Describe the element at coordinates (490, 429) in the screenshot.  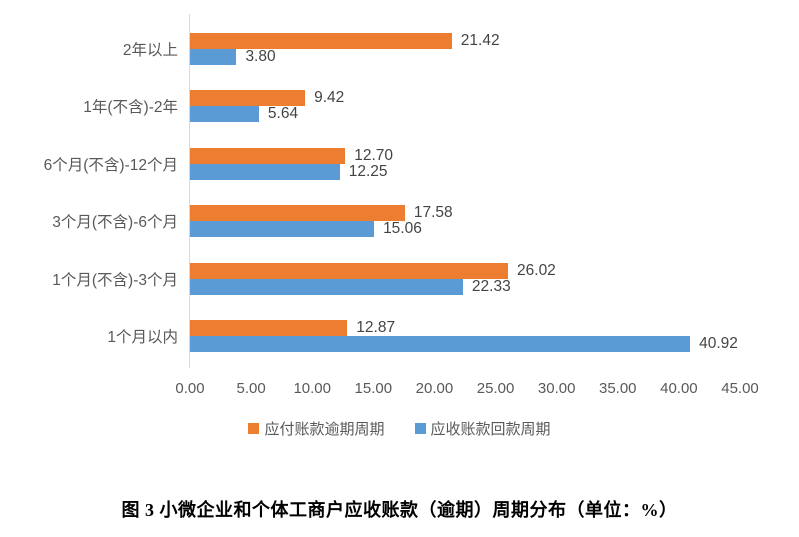
I see `legend-label: 应收账款回款周期` at that location.